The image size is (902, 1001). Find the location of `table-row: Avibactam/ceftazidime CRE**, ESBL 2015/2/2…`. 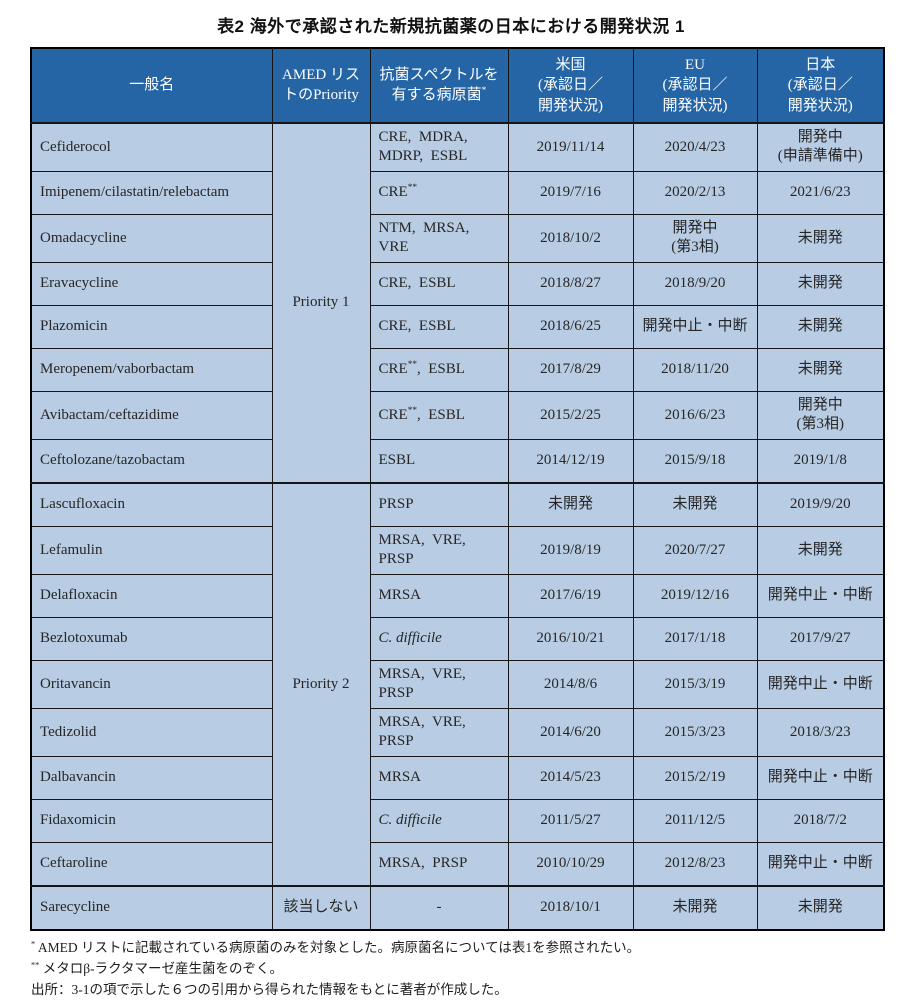

table-row: Avibactam/ceftazidime CRE**, ESBL 2015/2/2… is located at coordinates (457, 415).